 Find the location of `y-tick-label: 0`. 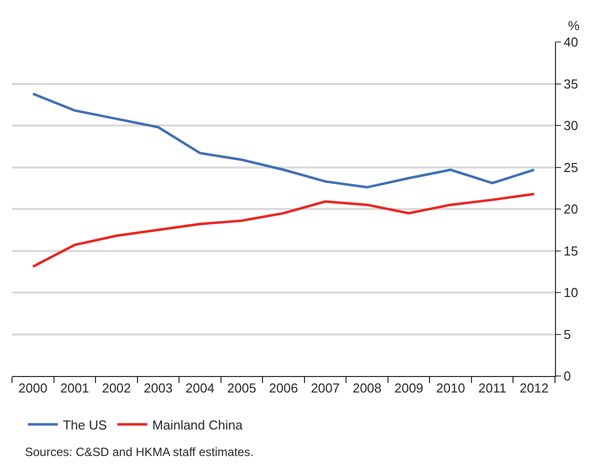

y-tick-label: 0 is located at coordinates (567, 376).